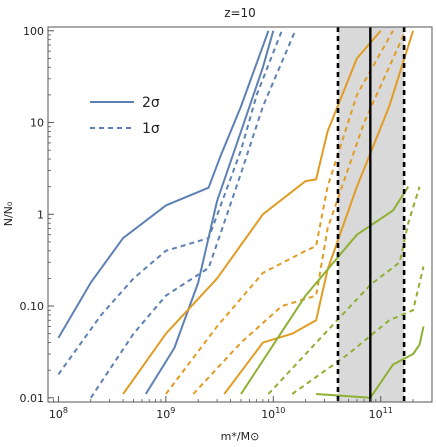 Image resolution: width=436 pixels, height=447 pixels. What do you see at coordinates (273, 413) in the screenshot?
I see `x-tick-label-3: 10¹⁰` at bounding box center [273, 413].